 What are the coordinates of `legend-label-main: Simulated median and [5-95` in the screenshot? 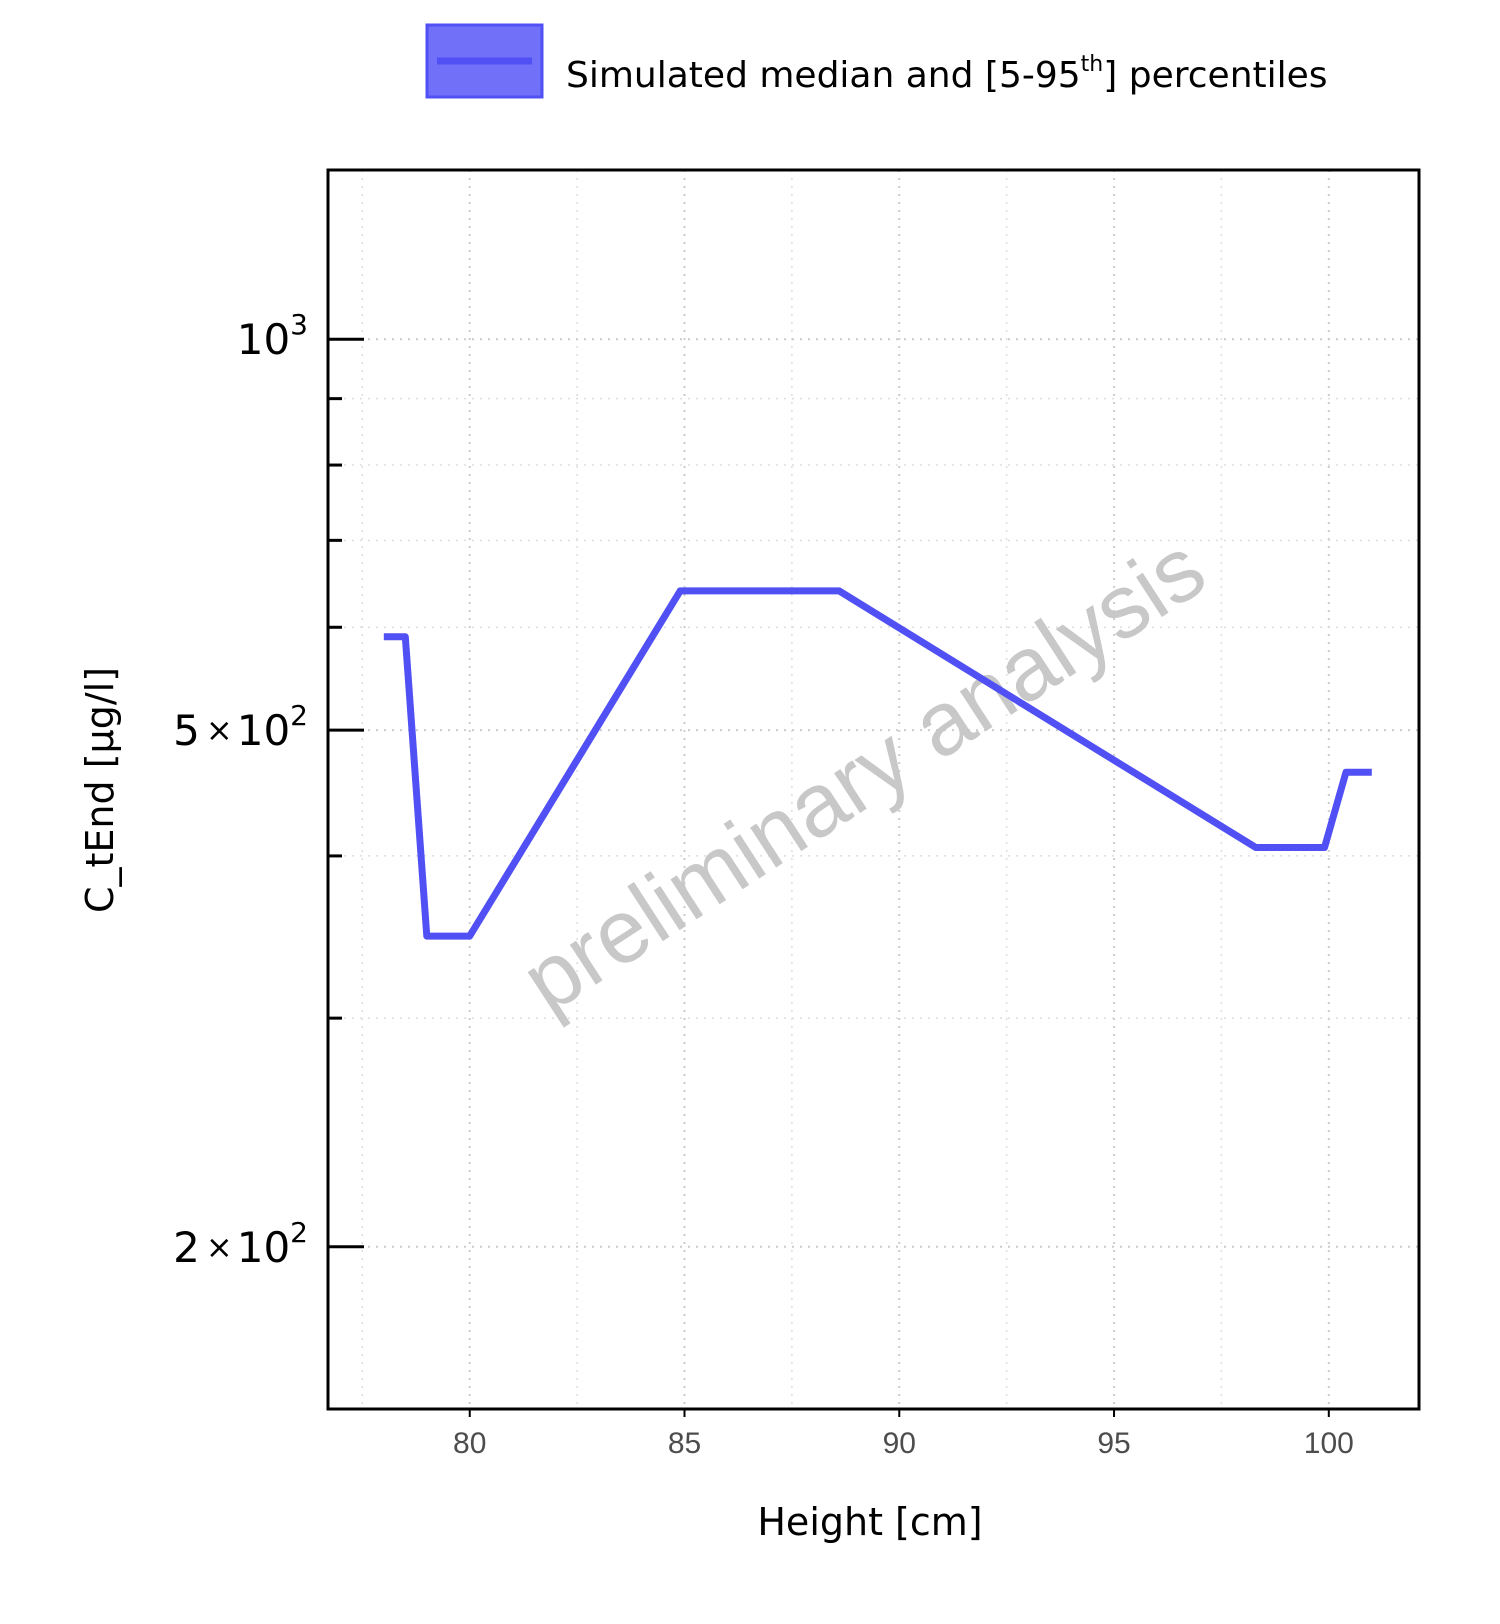 It's located at (823, 75).